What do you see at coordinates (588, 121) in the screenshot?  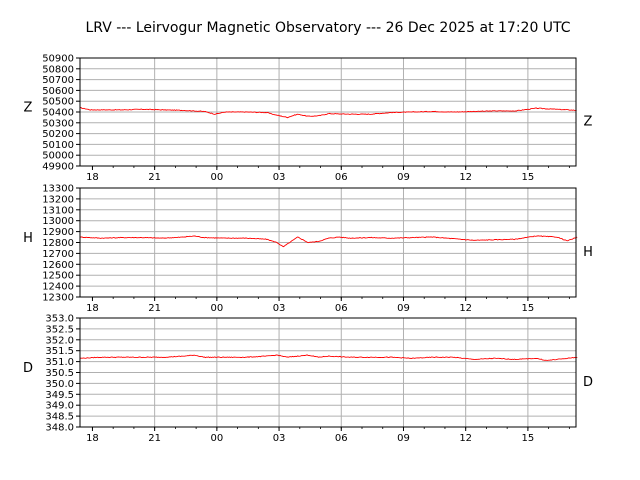 I see `right-component-label: Z` at bounding box center [588, 121].